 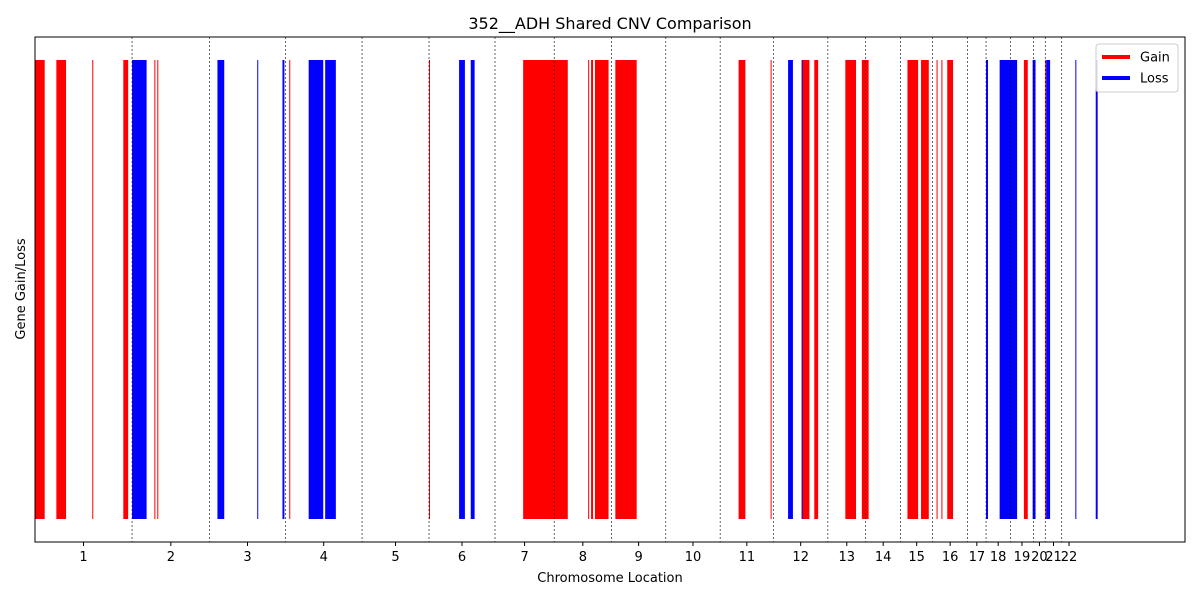 What do you see at coordinates (916, 557) in the screenshot?
I see `x-tick-label: 15` at bounding box center [916, 557].